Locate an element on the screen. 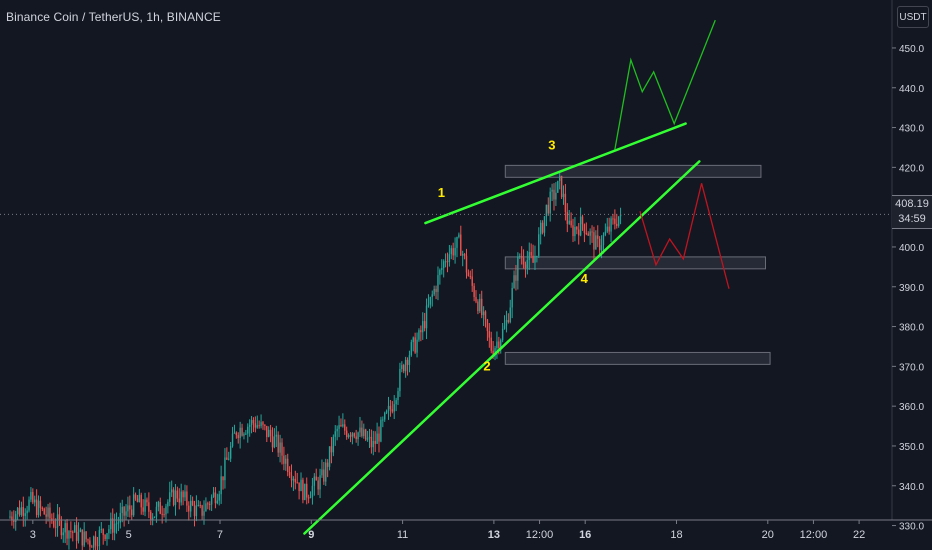 The image size is (932, 550). projection-paths is located at coordinates (672, 154).